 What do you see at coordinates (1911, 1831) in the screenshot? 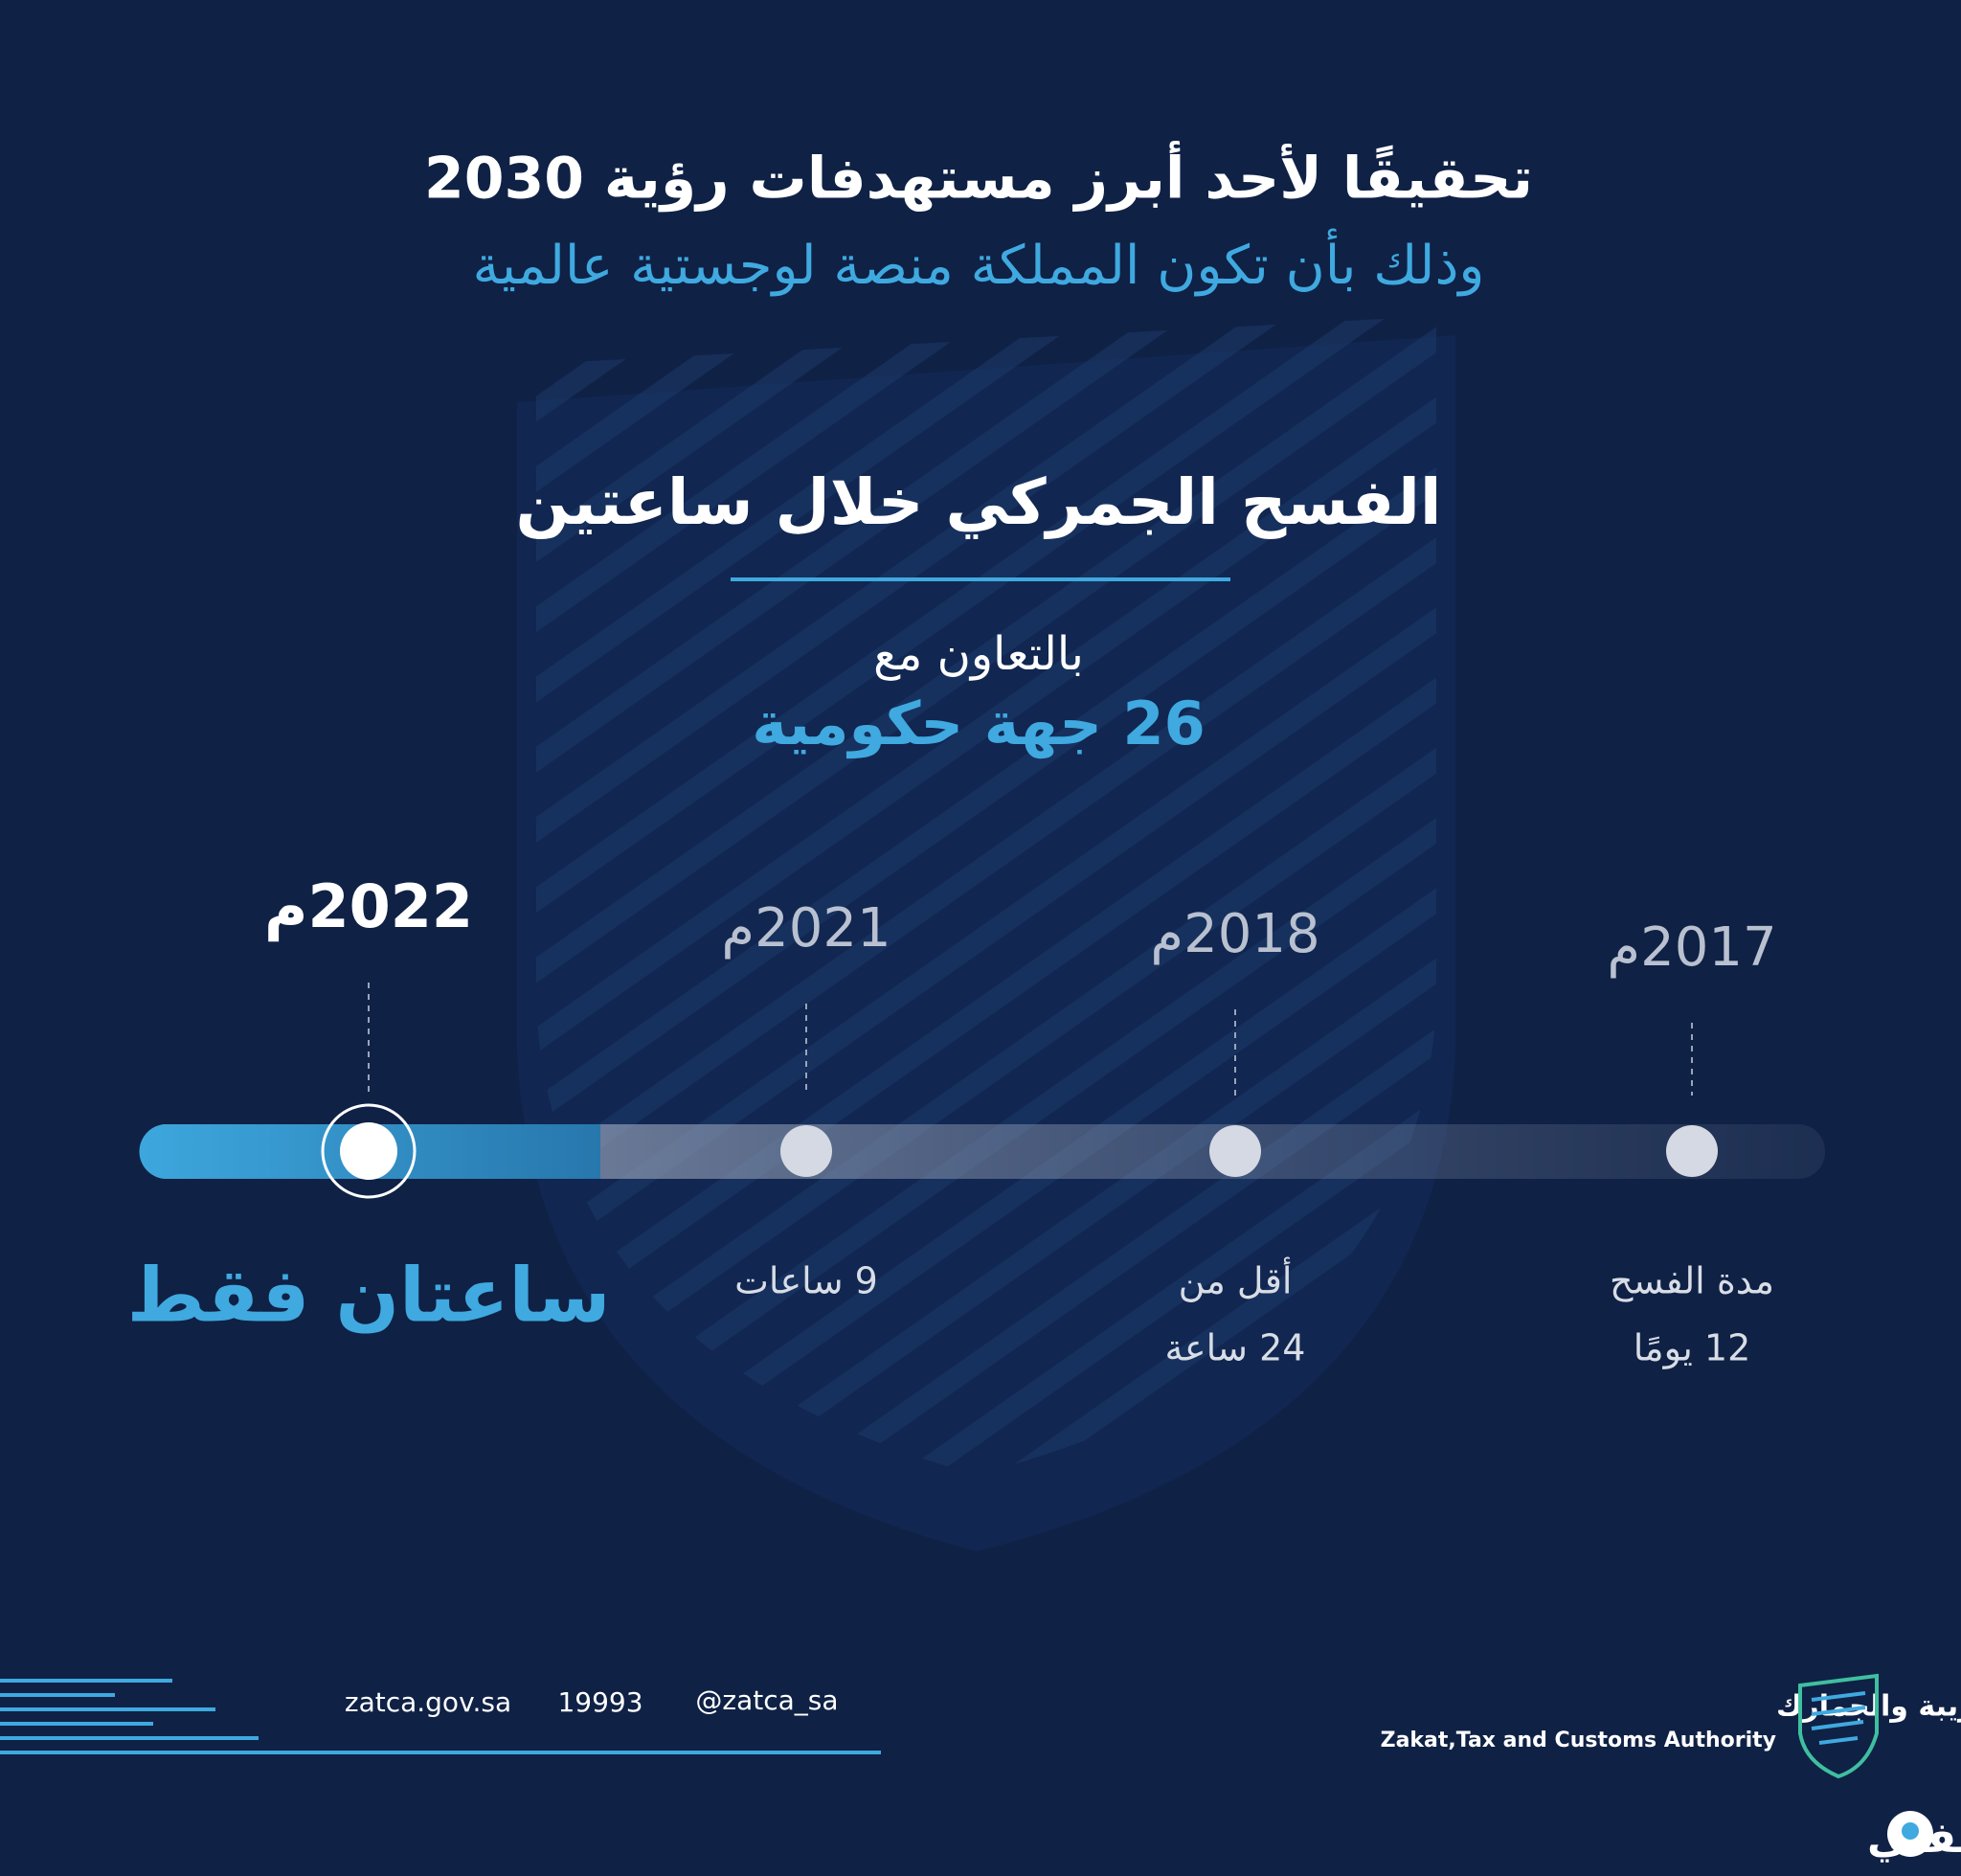
I see `watermark-bulb` at bounding box center [1911, 1831].